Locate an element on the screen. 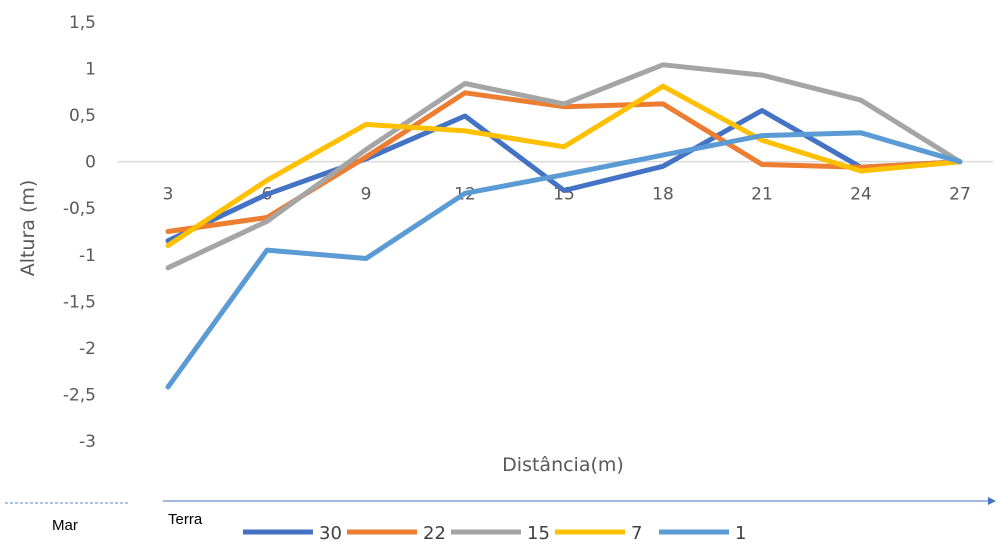  y-tick-label: -1,5 is located at coordinates (79, 302).